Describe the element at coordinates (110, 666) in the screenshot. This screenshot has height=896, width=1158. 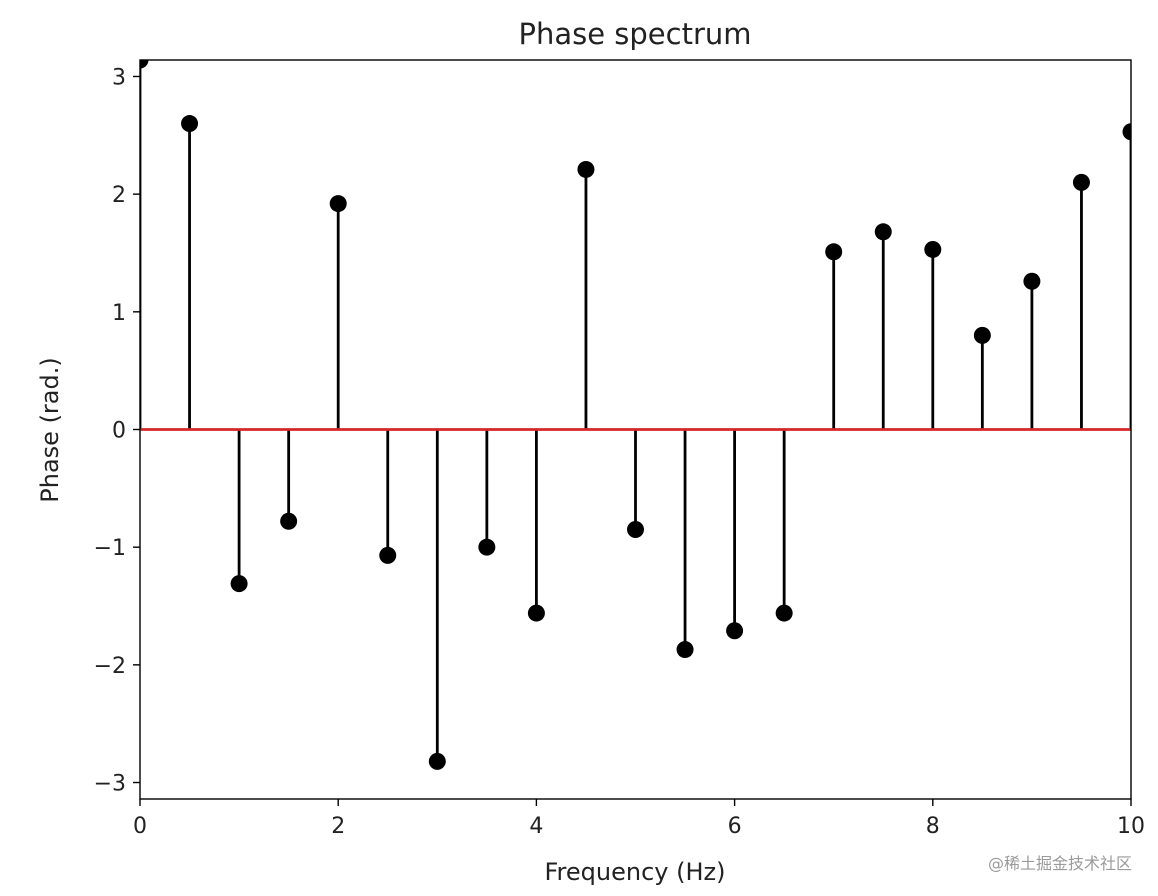
I see `y-tick-label: −2` at that location.